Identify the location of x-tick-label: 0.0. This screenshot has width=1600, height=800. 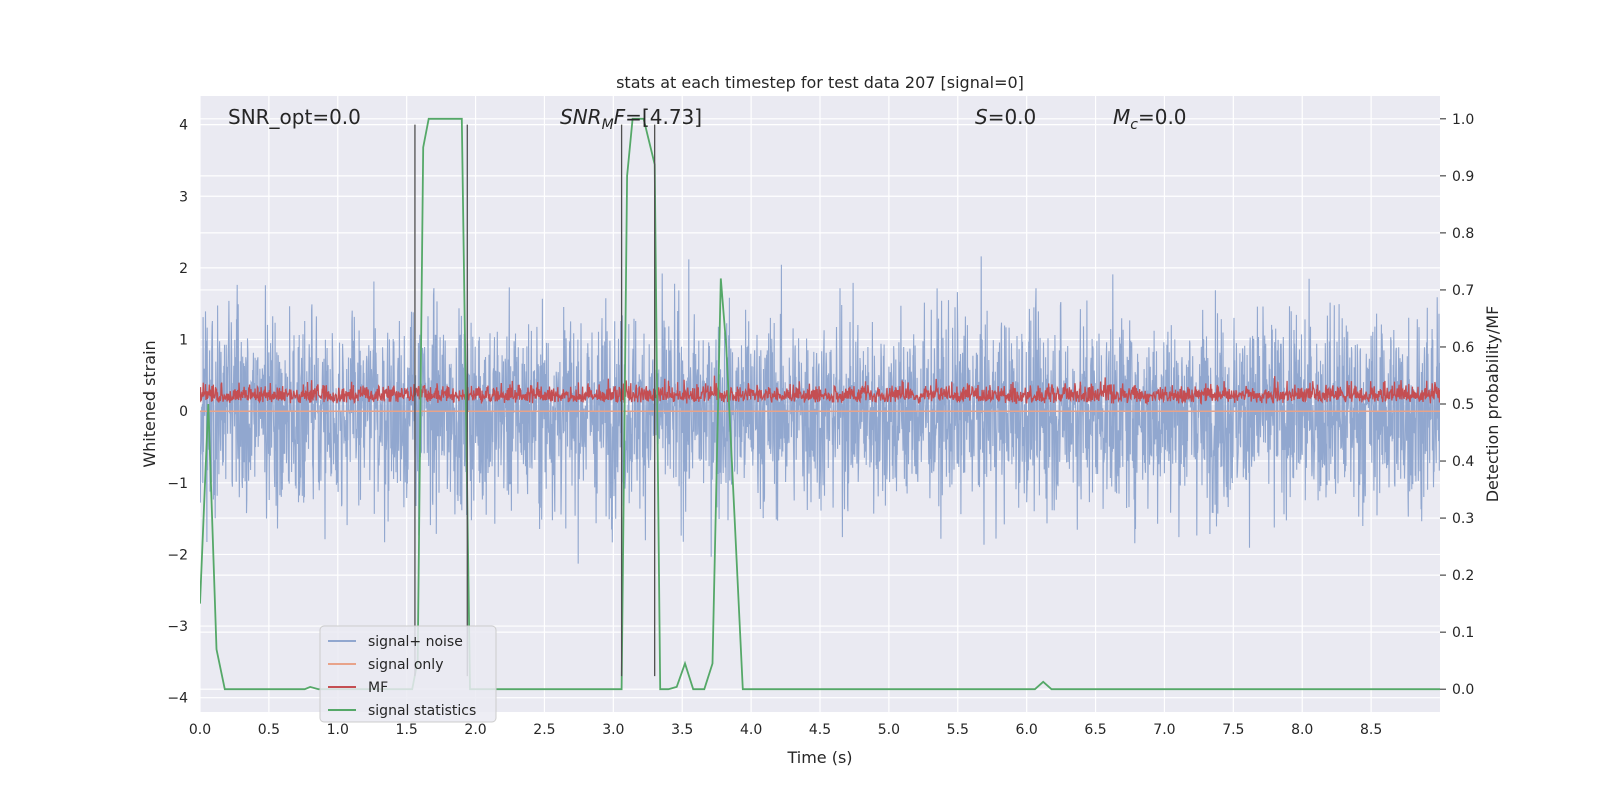
(200, 730).